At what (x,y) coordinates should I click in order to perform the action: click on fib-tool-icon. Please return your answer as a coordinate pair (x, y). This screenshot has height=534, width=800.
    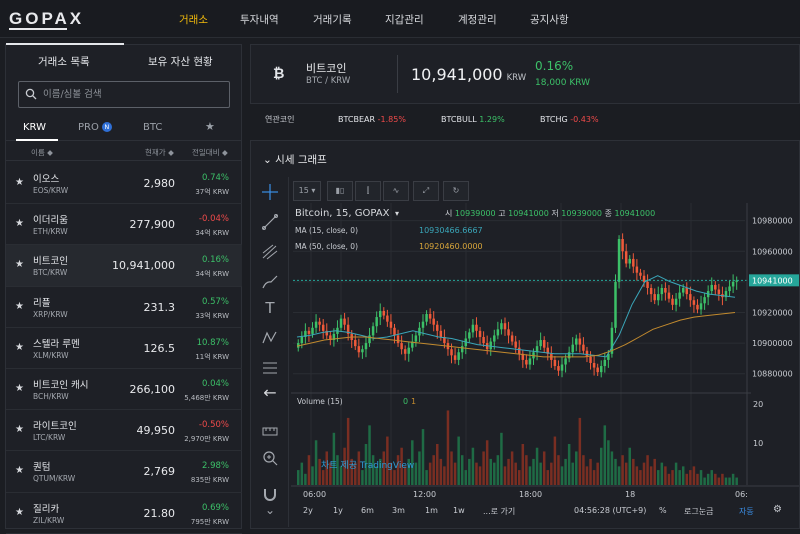
    Looking at the image, I should click on (270, 368).